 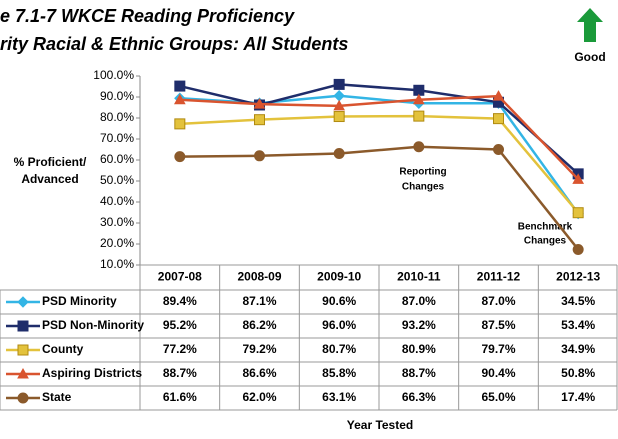 What do you see at coordinates (117, 159) in the screenshot?
I see `y-tick-label: 60.0%` at bounding box center [117, 159].